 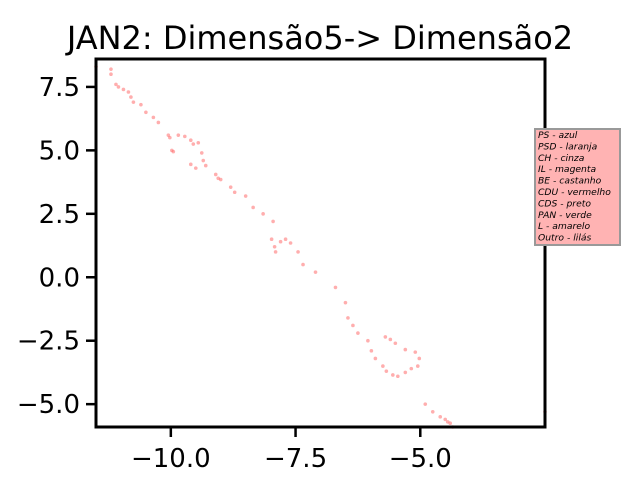 What do you see at coordinates (564, 238) in the screenshot?
I see `legend-entry: Outro - lilás` at bounding box center [564, 238].